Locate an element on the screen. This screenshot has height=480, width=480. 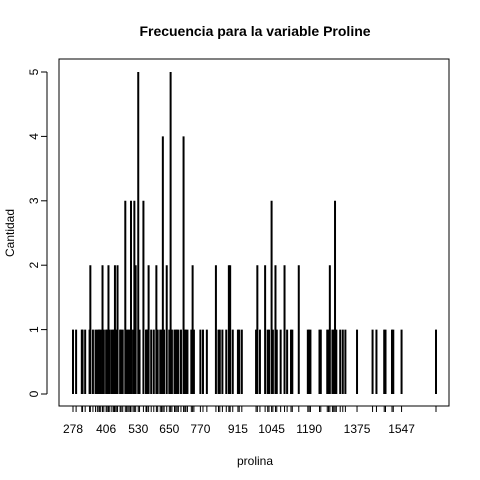
y-axis: 0 1 2 3 4 5 is located at coordinates (37, 232).